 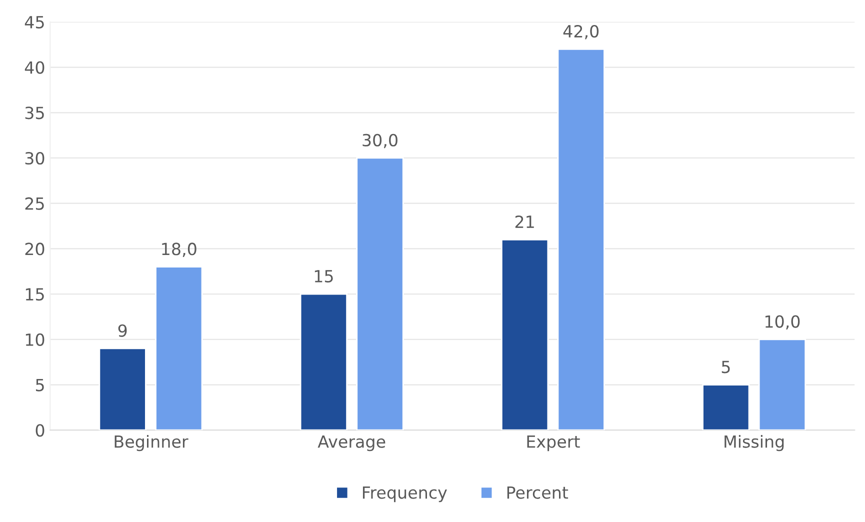 What do you see at coordinates (581, 32) in the screenshot?
I see `data-label: 42,0` at bounding box center [581, 32].